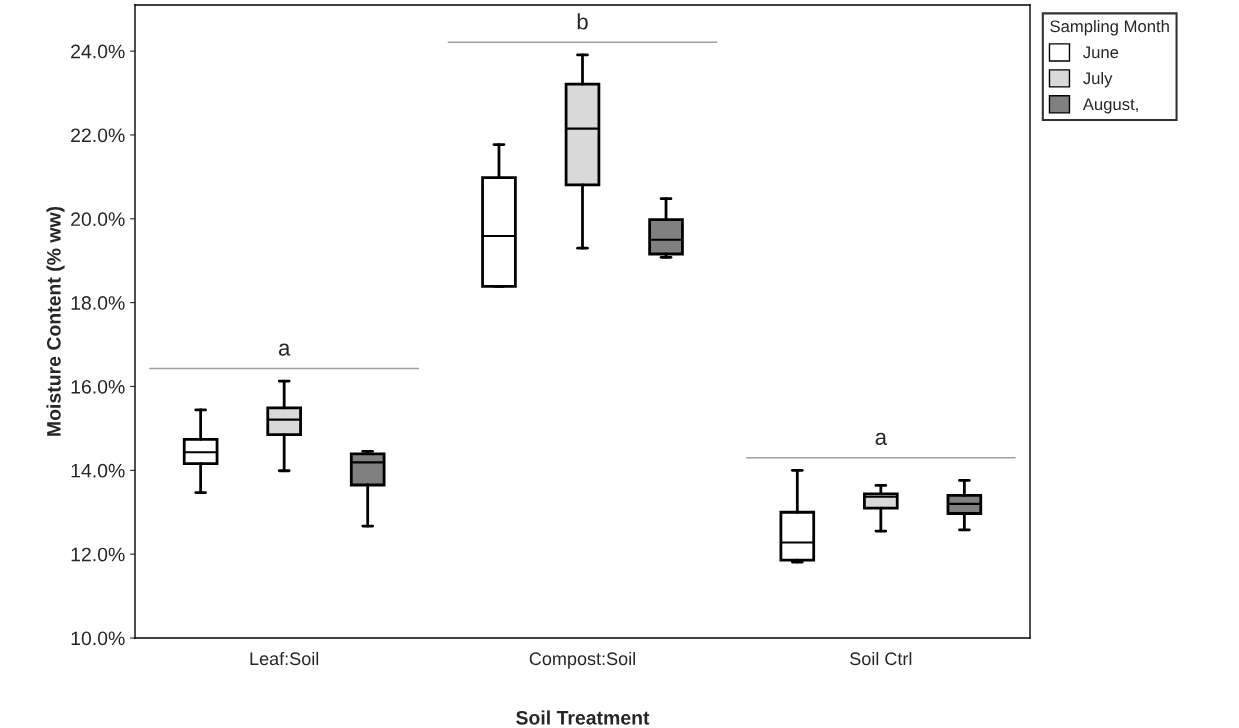 Image resolution: width=1239 pixels, height=728 pixels. I want to click on y-axis-title: Moisture Content (% ww), so click(55, 321).